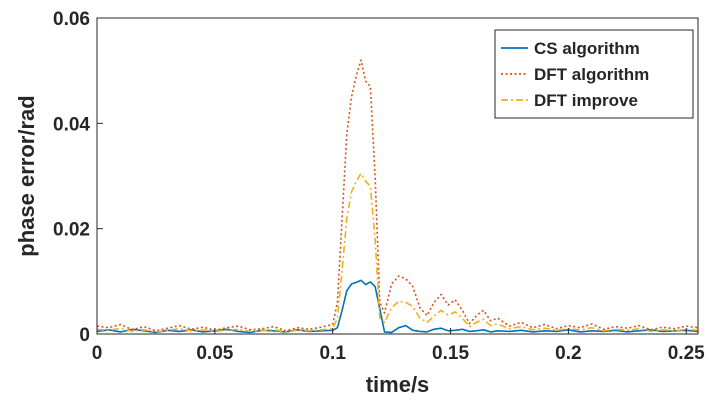 This screenshot has height=405, width=710. I want to click on x-tick-label: 0.05, so click(214, 353).